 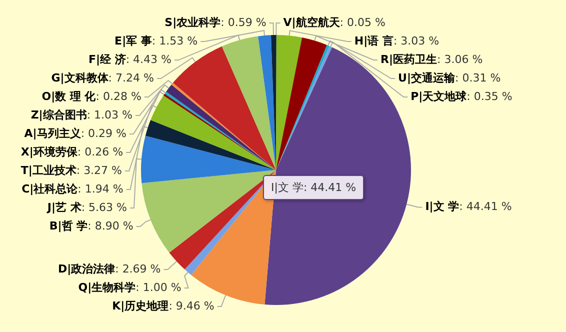 What do you see at coordinates (49, 151) in the screenshot?
I see `slice-label: X|环境劳保` at bounding box center [49, 151].